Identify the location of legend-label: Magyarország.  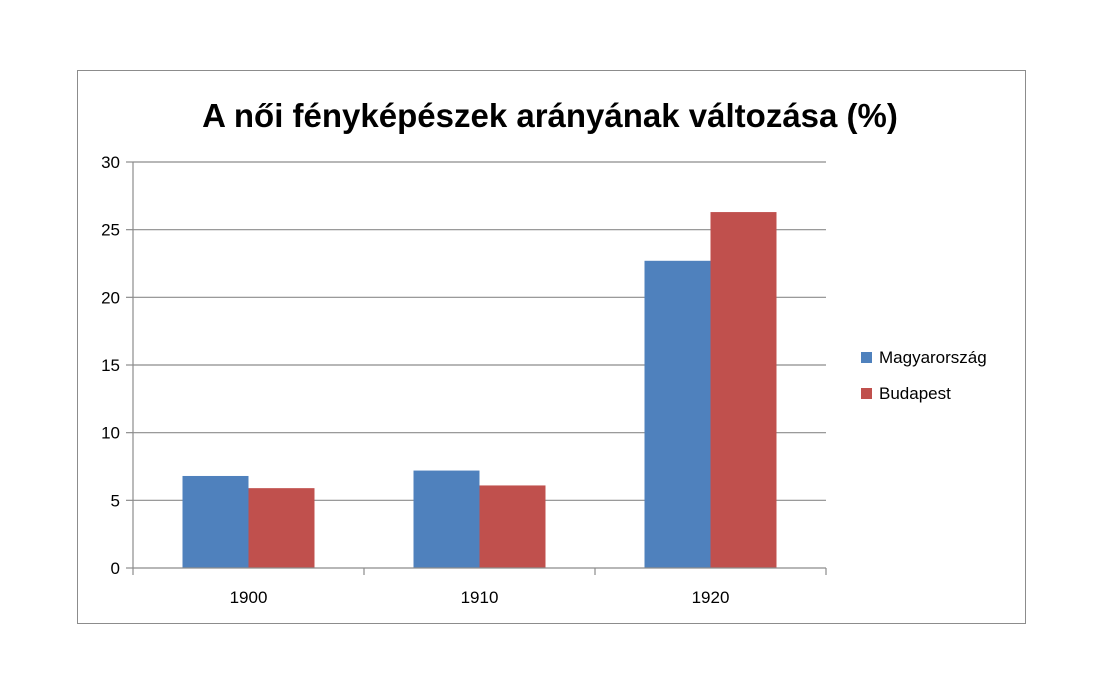
(933, 357).